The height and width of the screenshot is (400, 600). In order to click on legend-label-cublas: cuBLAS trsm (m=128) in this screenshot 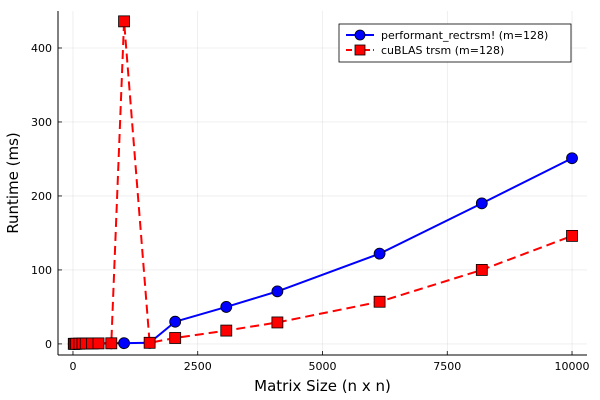, I will do `click(442, 50)`.